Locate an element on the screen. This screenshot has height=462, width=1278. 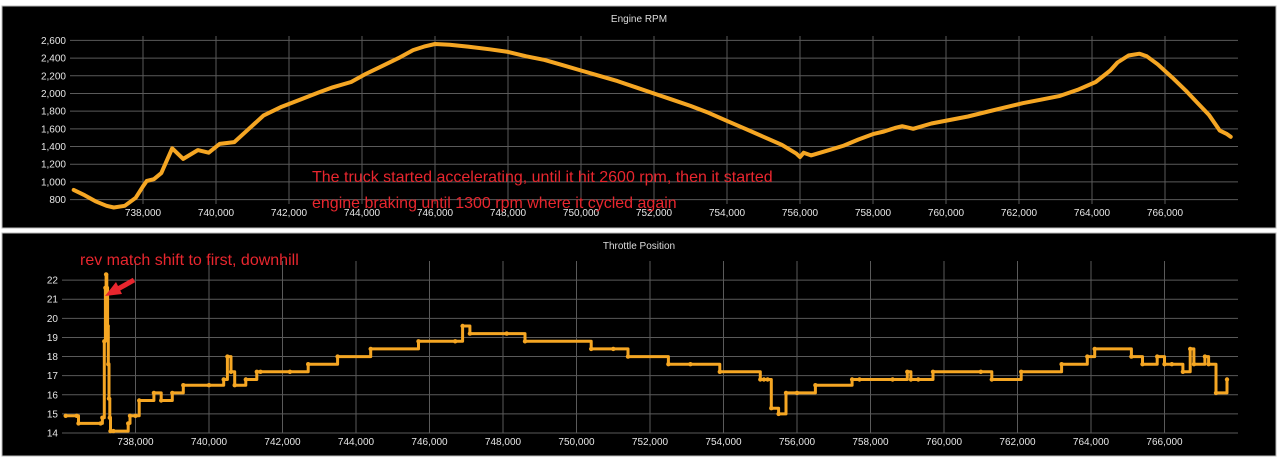
rpm-y-tick-label: 2,200 is located at coordinates (53, 76).